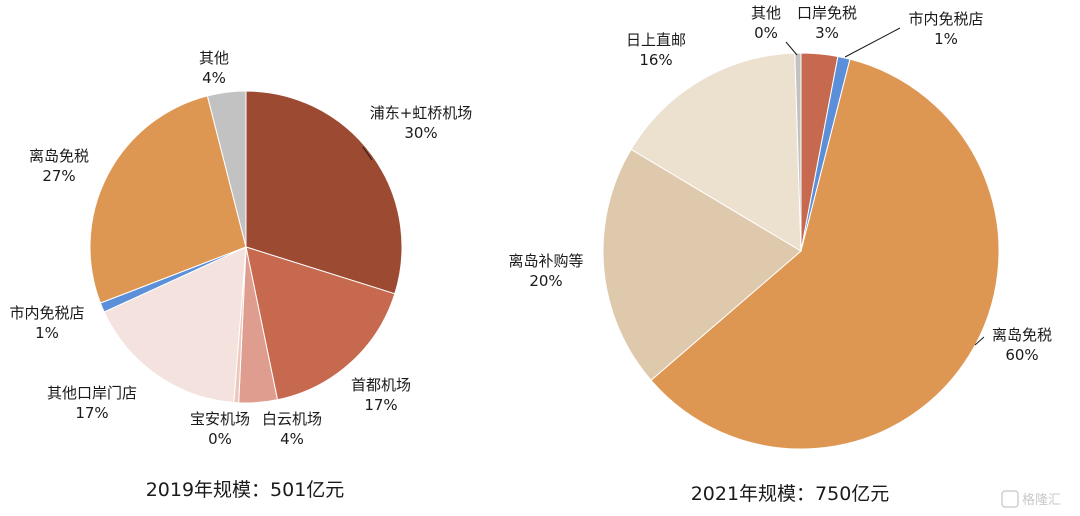 This screenshot has width=1080, height=516. I want to click on pie1-slice-name-label: 首都机场, so click(381, 385).